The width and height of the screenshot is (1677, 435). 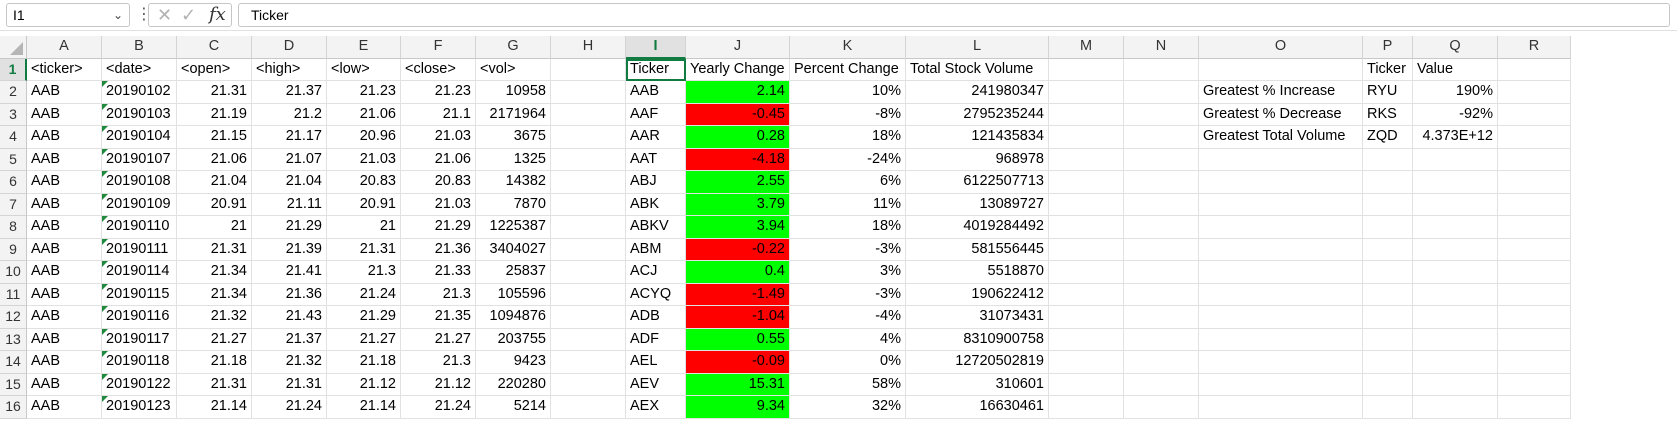 I want to click on fx-icon: fx, so click(x=217, y=14).